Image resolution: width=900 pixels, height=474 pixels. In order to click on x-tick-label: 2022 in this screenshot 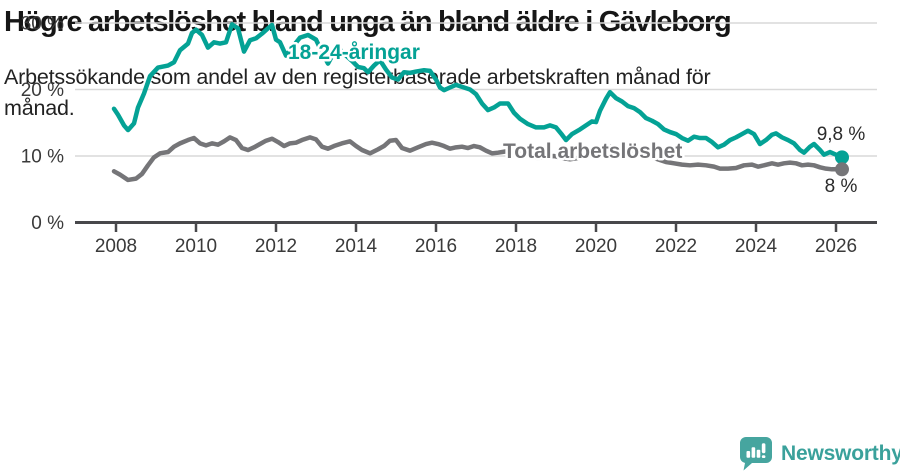, I will do `click(676, 246)`.